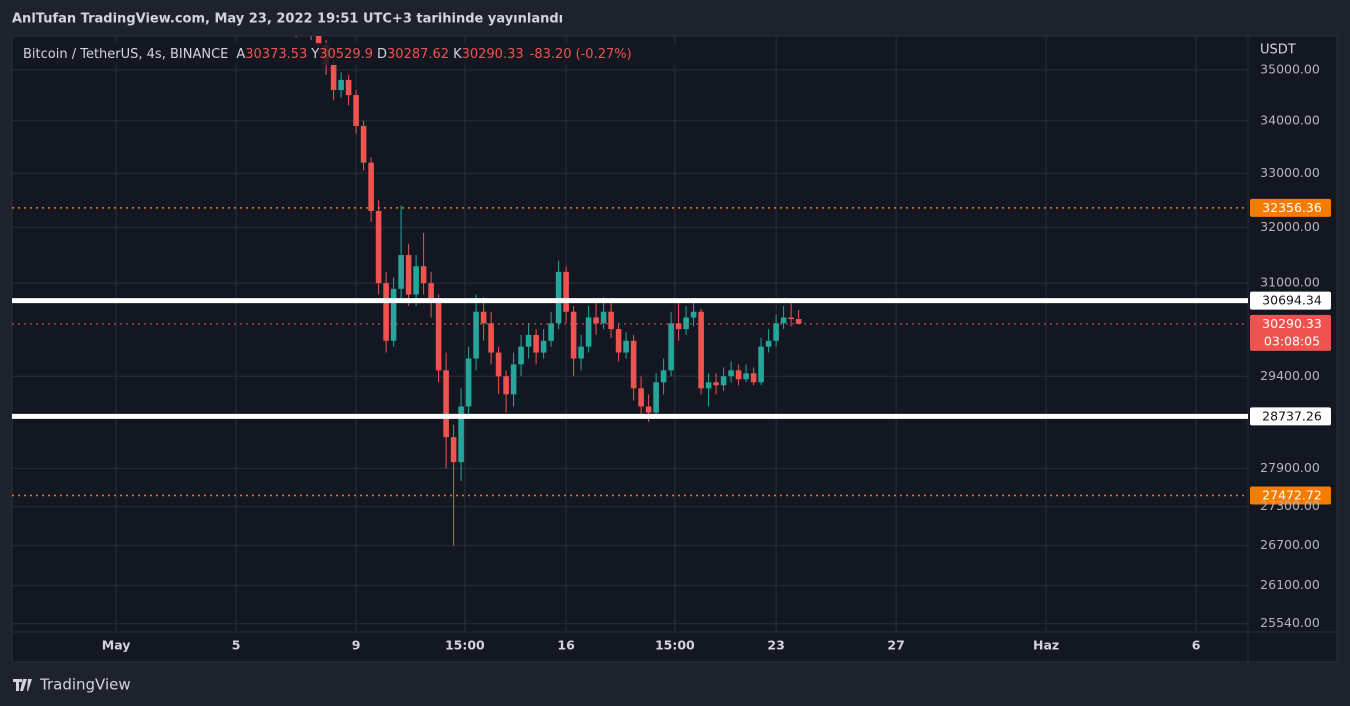  Describe the element at coordinates (356, 645) in the screenshot. I see `x-tick-label: 9` at that location.